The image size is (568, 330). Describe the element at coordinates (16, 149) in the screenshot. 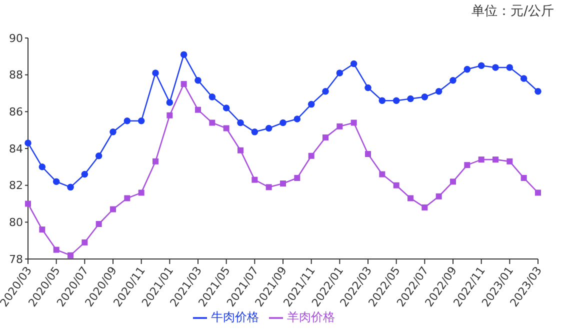

I see `y-tick-label: 84` at that location.